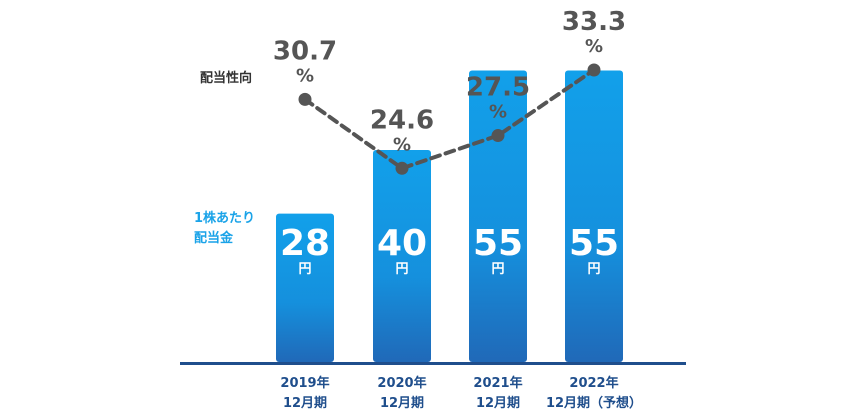 The height and width of the screenshot is (414, 858). What do you see at coordinates (498, 403) in the screenshot?
I see `x-tick-label-2-line2: 12月期` at bounding box center [498, 403].